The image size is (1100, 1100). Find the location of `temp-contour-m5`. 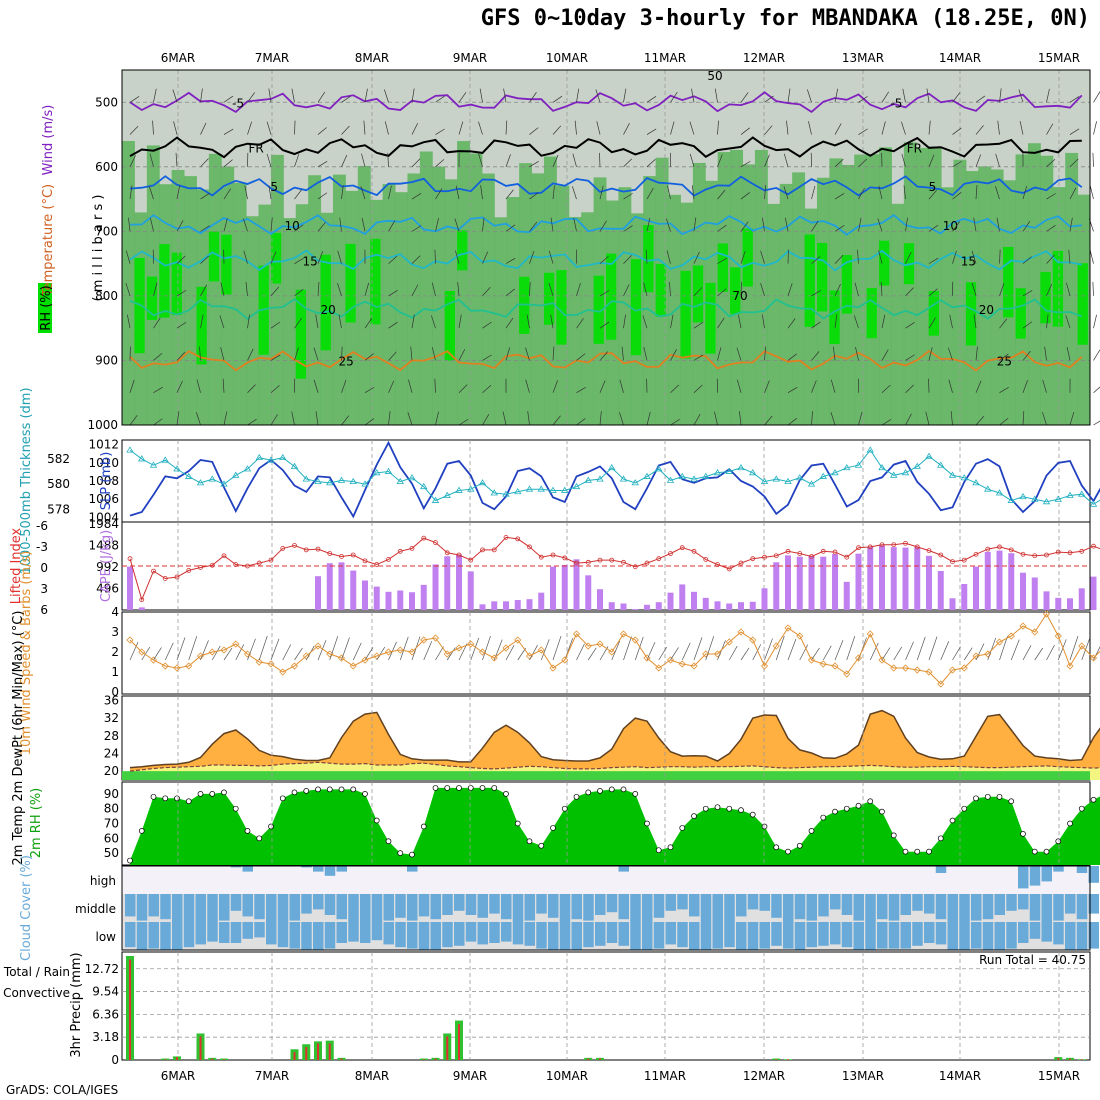

temp-contour-m5 is located at coordinates (606, 102).